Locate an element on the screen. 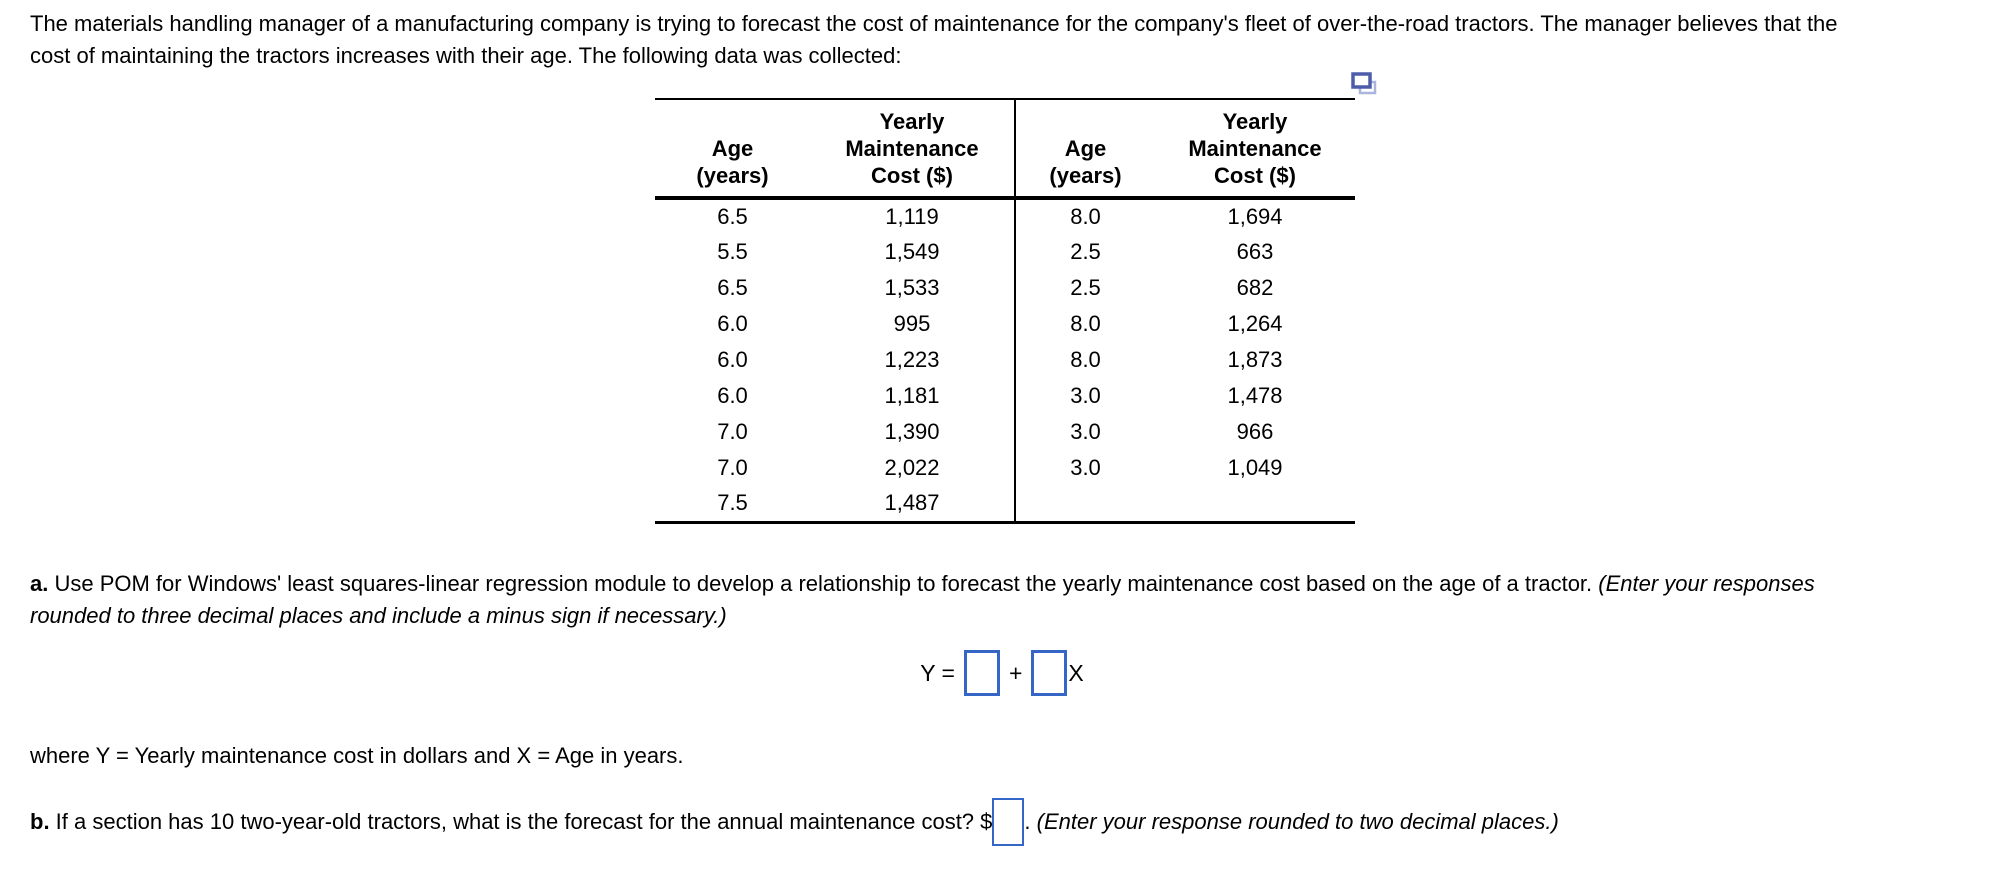 Image resolution: width=2004 pixels, height=870 pixels. table-row: 6.0 1,181 3.0 1,478 is located at coordinates (1005, 396).